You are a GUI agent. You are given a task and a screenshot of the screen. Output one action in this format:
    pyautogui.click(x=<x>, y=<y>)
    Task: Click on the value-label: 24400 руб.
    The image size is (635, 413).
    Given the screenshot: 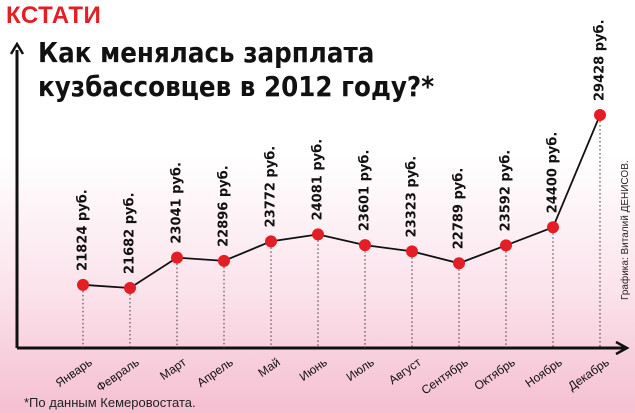 What is the action you would take?
    pyautogui.click(x=553, y=173)
    